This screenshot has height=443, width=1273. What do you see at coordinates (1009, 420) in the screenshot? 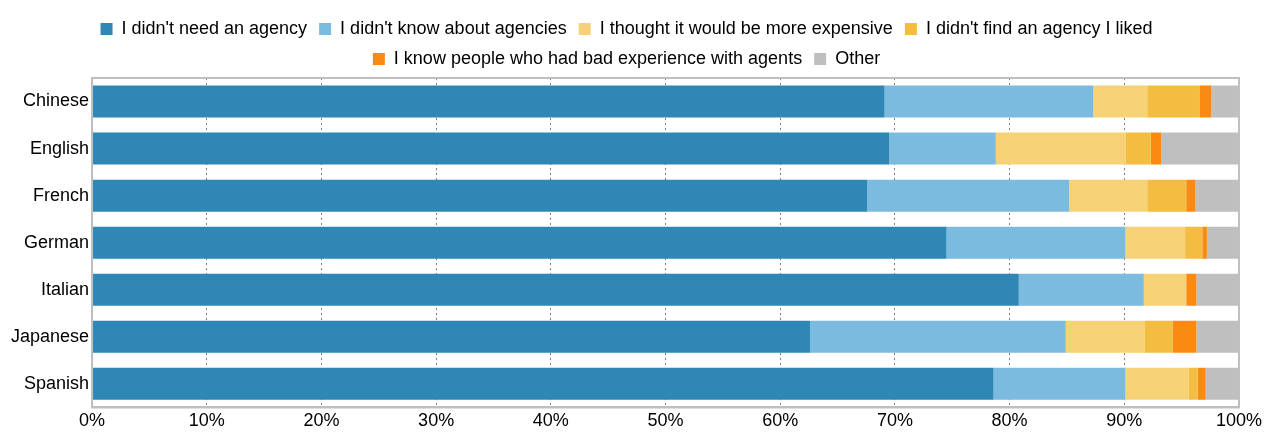
I see `x-tick-label: 80%` at bounding box center [1009, 420].